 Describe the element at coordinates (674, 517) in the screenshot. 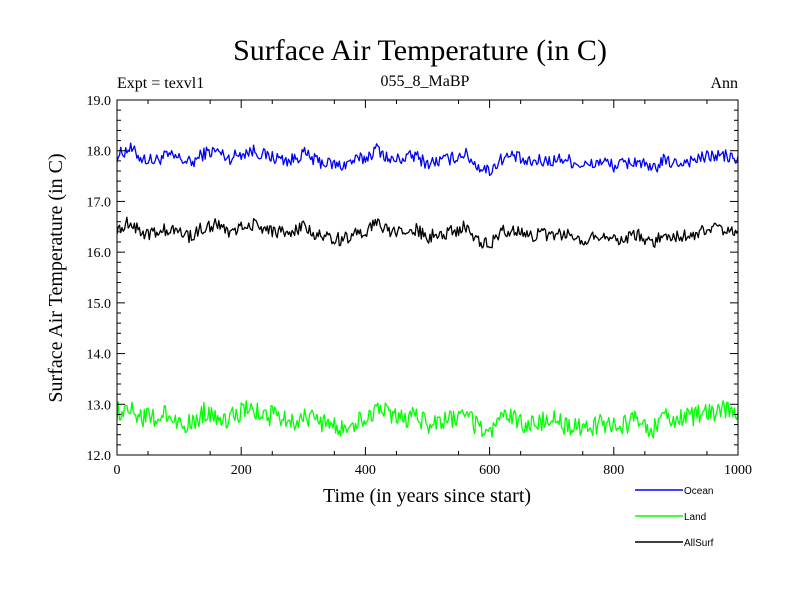

I see `legend: Ocean Land AllSurf` at that location.